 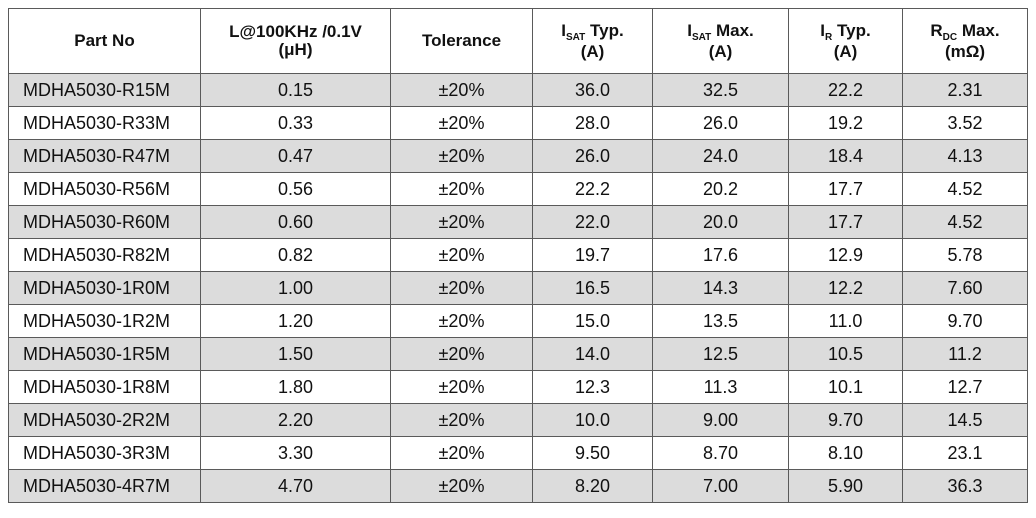 What do you see at coordinates (720, 486) in the screenshot?
I see `isat-max-cell: 7.00` at bounding box center [720, 486].